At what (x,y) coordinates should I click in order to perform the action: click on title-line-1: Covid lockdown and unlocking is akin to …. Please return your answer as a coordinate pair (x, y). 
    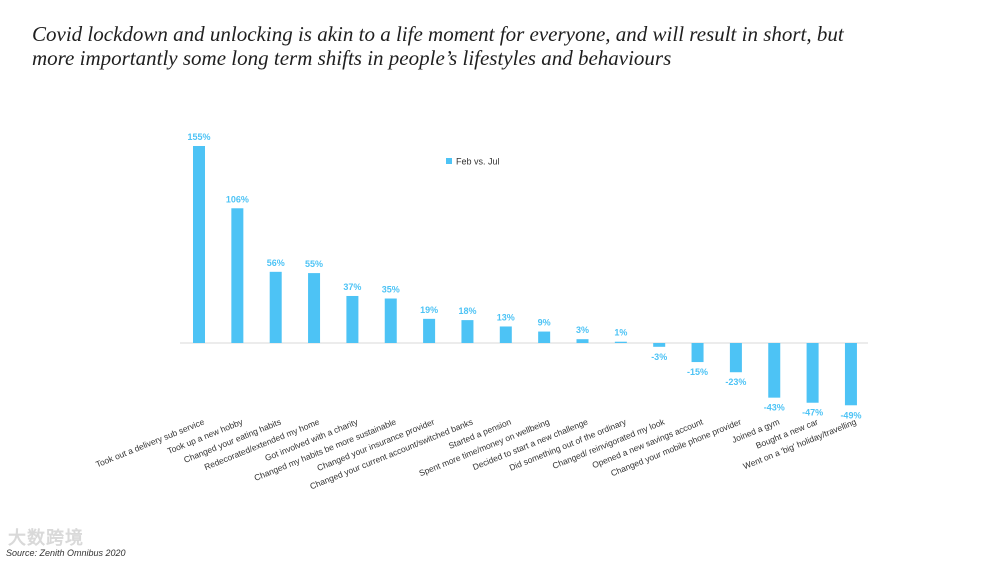
    Looking at the image, I should click on (438, 34).